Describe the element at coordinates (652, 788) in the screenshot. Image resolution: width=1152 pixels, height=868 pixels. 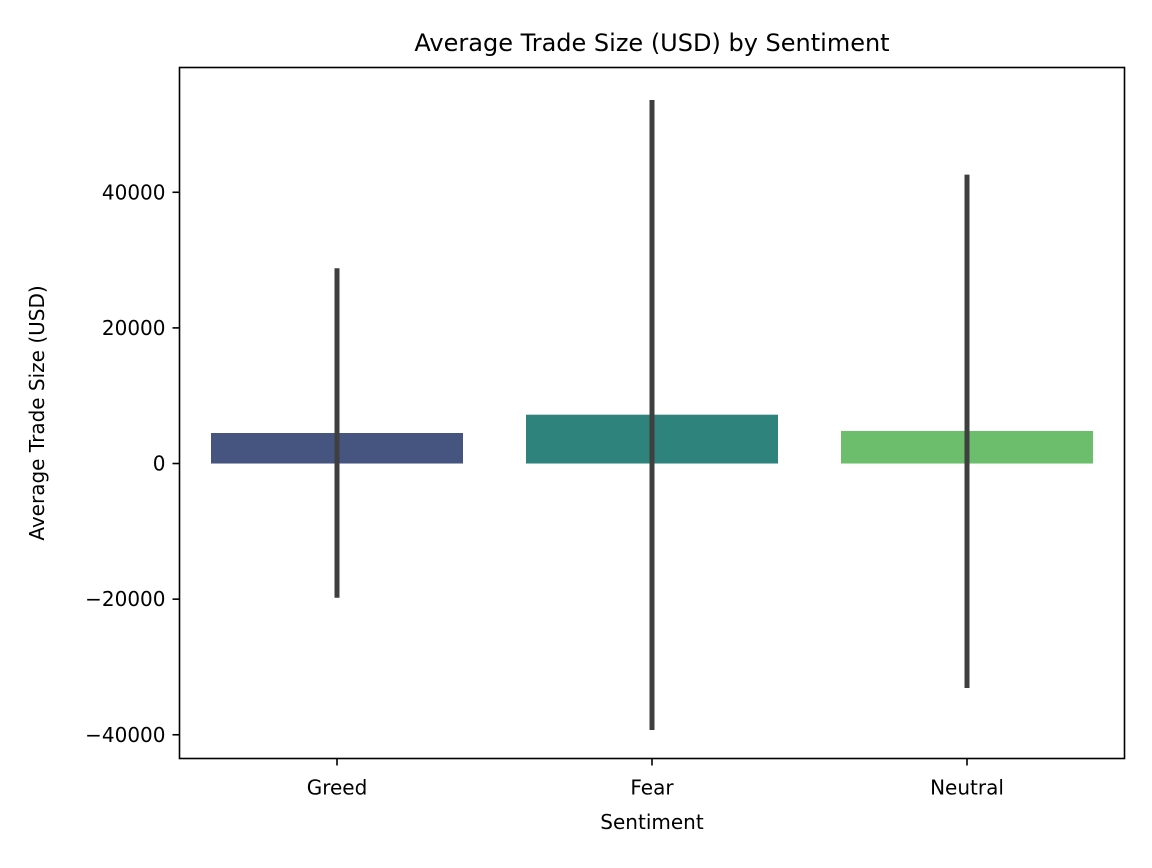
I see `x-tick-label: Fear` at that location.